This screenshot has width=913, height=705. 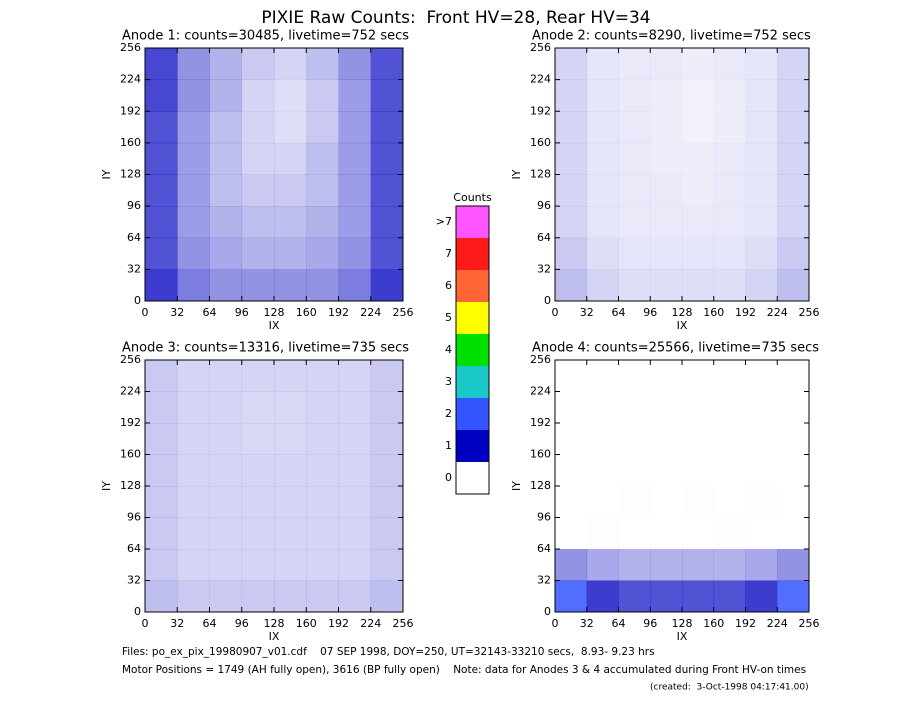 I want to click on x-tick-label: 0, so click(x=555, y=312).